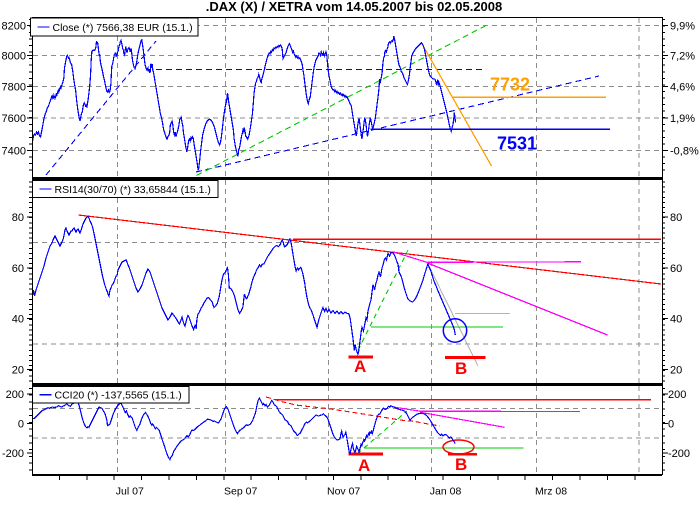 The image size is (700, 505). Describe the element at coordinates (14, 152) in the screenshot. I see `svg-text: 7400` at that location.